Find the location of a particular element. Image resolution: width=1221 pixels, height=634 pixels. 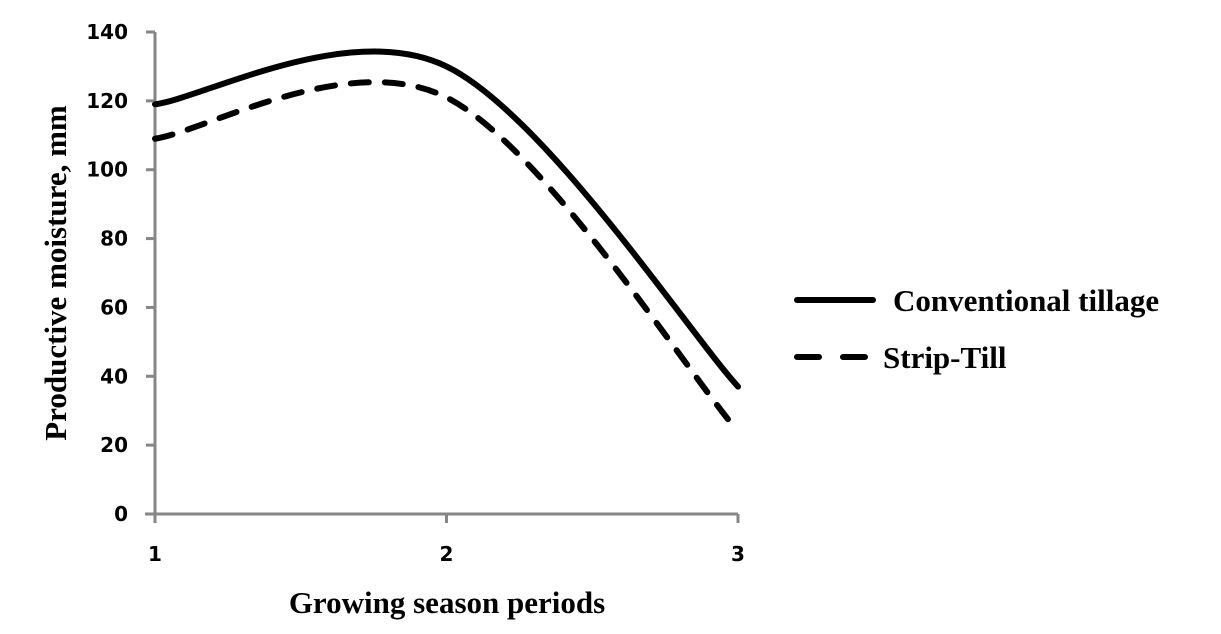

legend-label: Strip-Till is located at coordinates (945, 357).